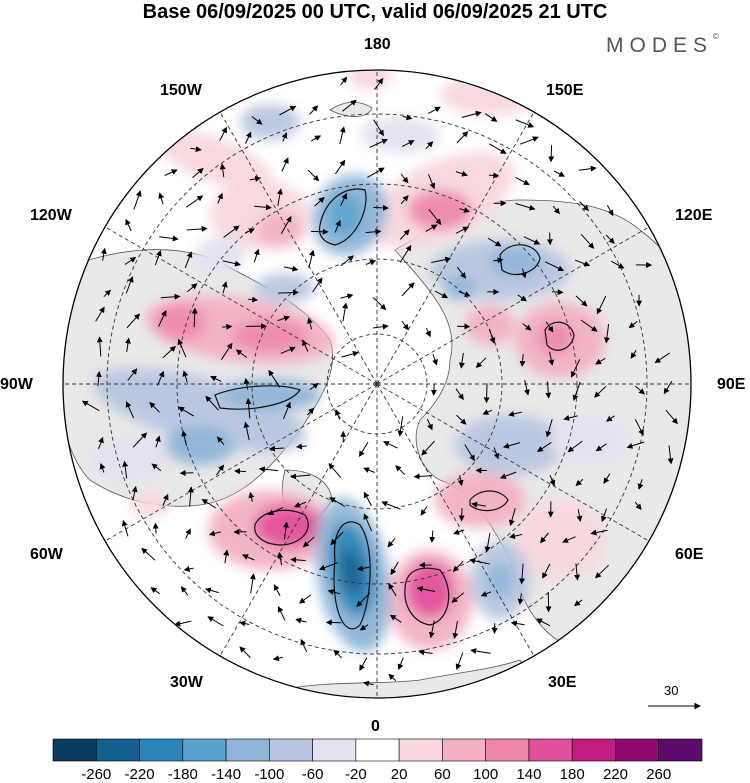 This screenshot has width=750, height=783. What do you see at coordinates (562, 682) in the screenshot?
I see `label-30e: 30E` at bounding box center [562, 682].